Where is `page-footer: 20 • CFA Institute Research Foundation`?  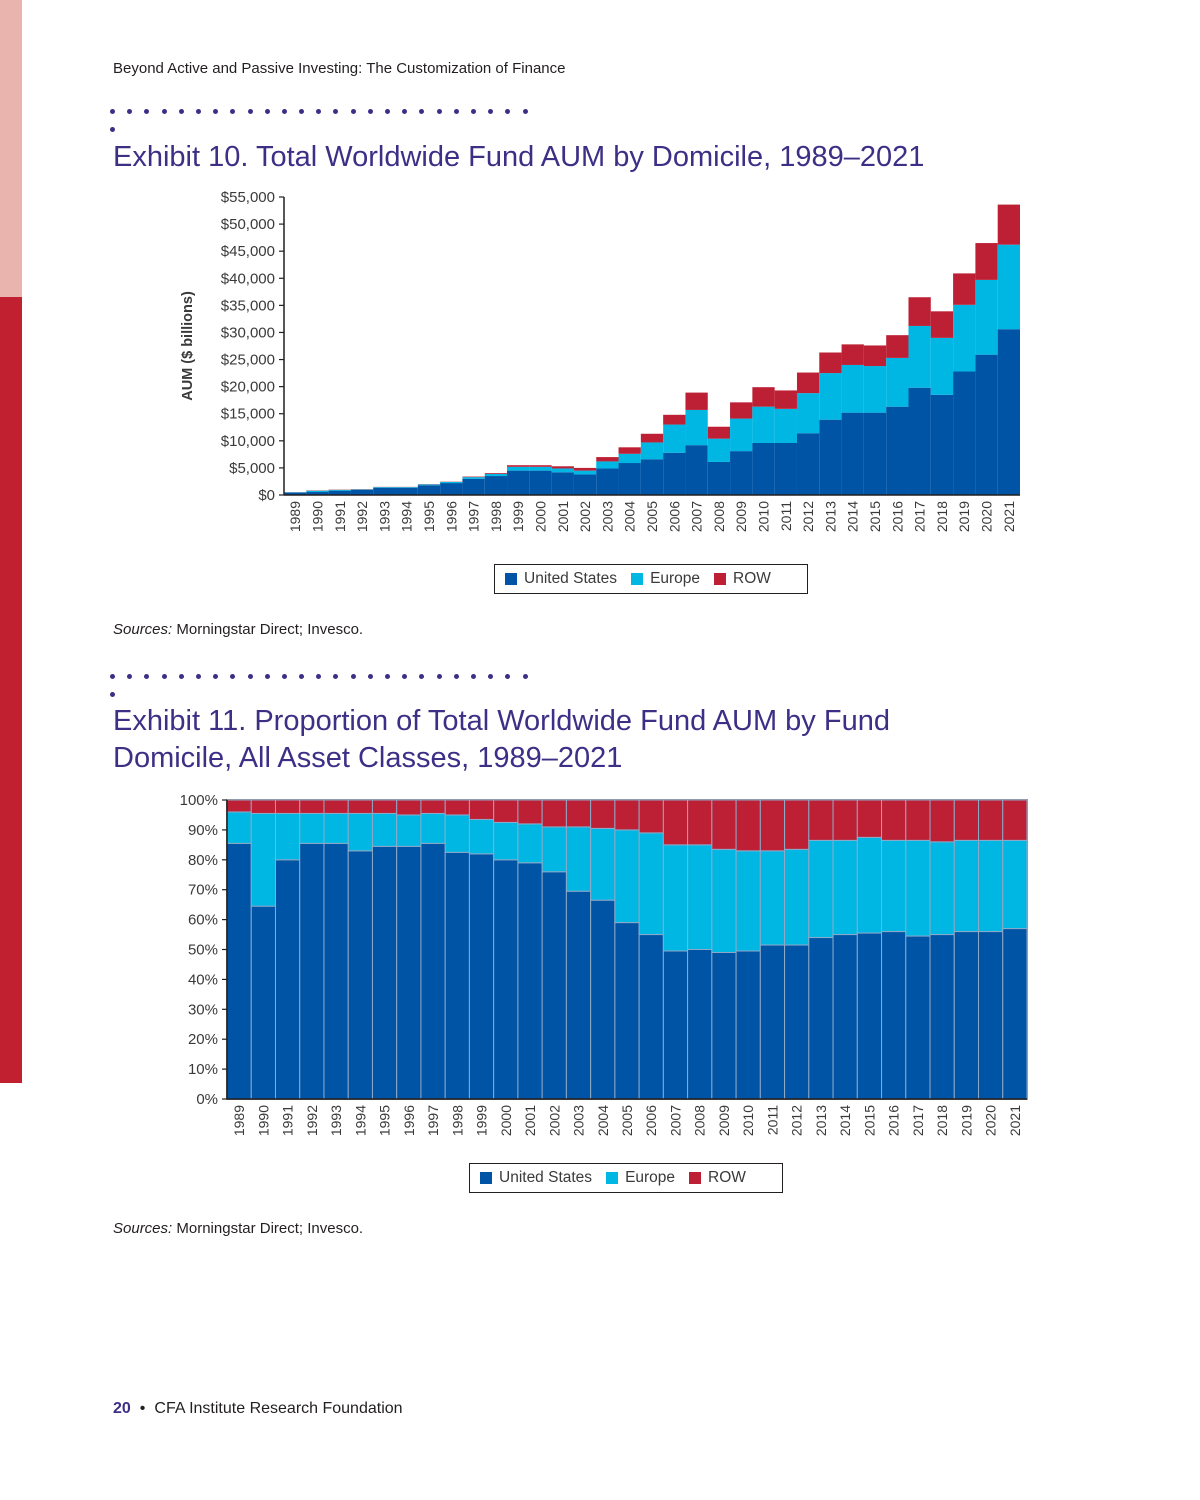
page-footer: 20 • CFA Institute Research Foundation is located at coordinates (258, 1409).